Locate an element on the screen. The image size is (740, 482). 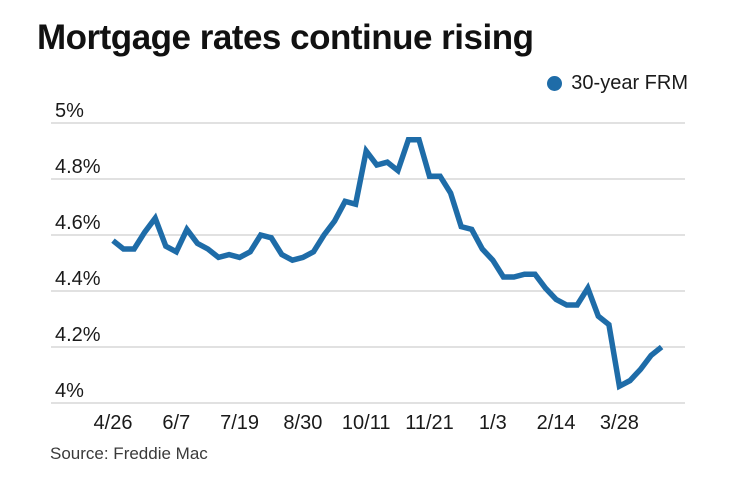
legend-label: 30-year FRM is located at coordinates (629, 83).